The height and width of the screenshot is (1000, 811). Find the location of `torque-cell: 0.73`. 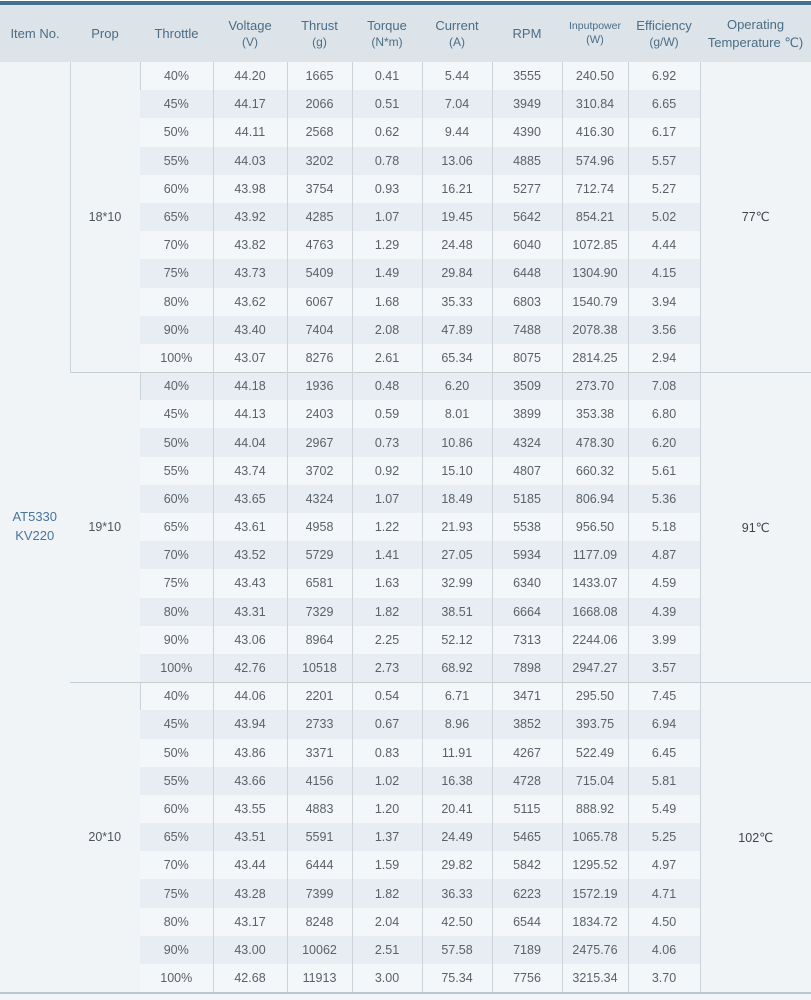

torque-cell: 0.73 is located at coordinates (386, 442).